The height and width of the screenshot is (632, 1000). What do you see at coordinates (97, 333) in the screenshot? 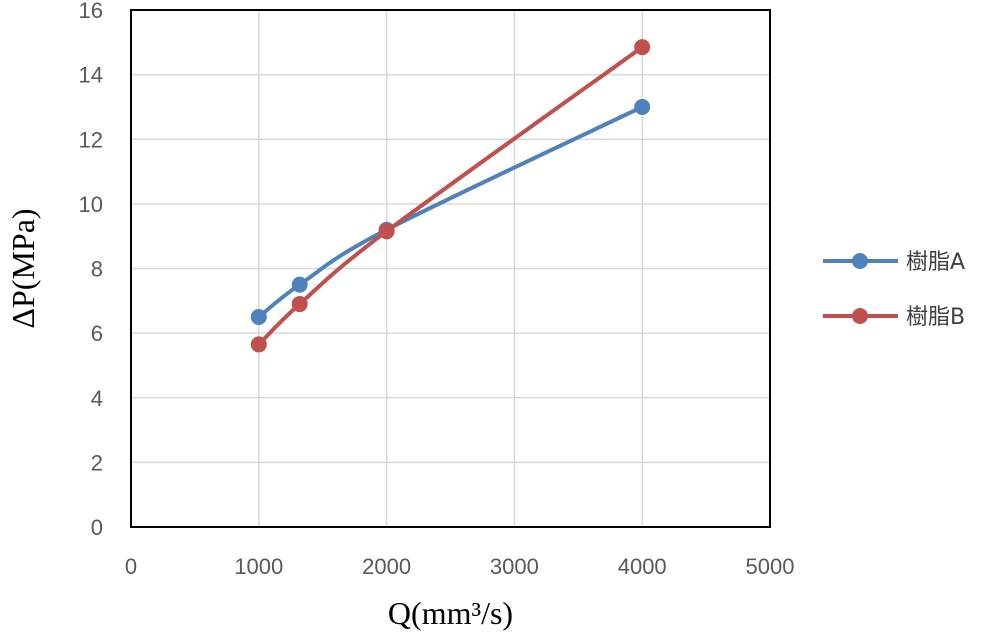
I see `y-tick-label: 6` at bounding box center [97, 333].